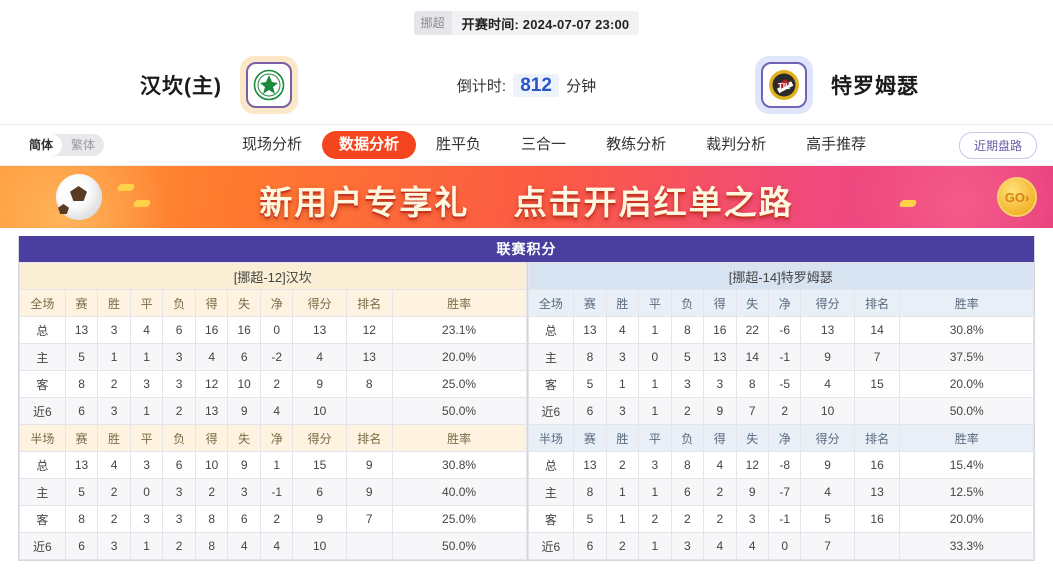 The height and width of the screenshot is (588, 1053). Describe the element at coordinates (780, 519) in the screenshot. I see `table-row: 客 5 1 2 2 2 3 -1 5 16 20.0%` at that location.